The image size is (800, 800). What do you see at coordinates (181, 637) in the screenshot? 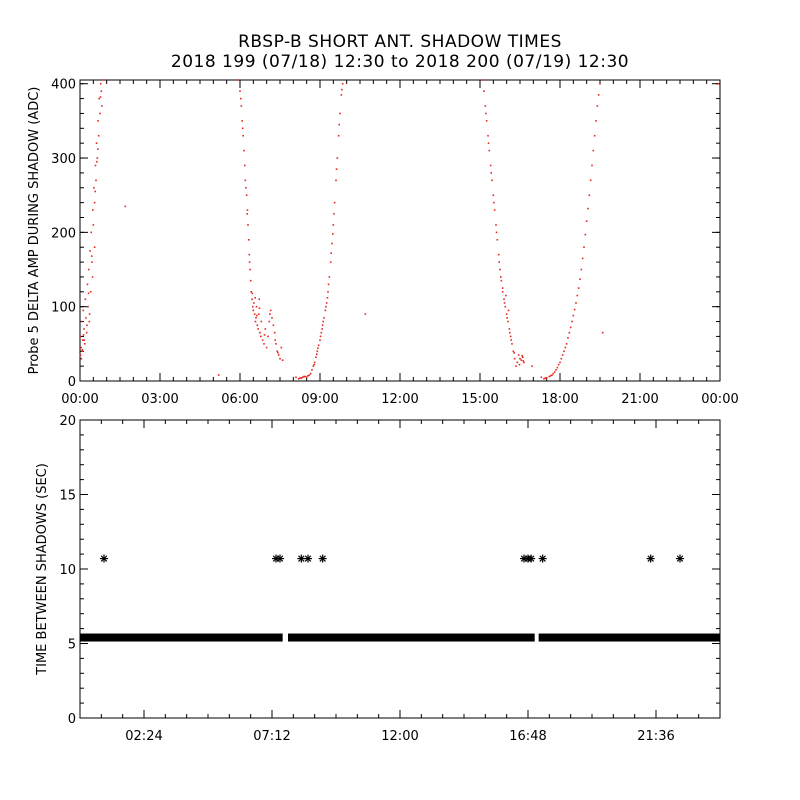
I see `shadow-interval-baseline-band` at bounding box center [181, 637].